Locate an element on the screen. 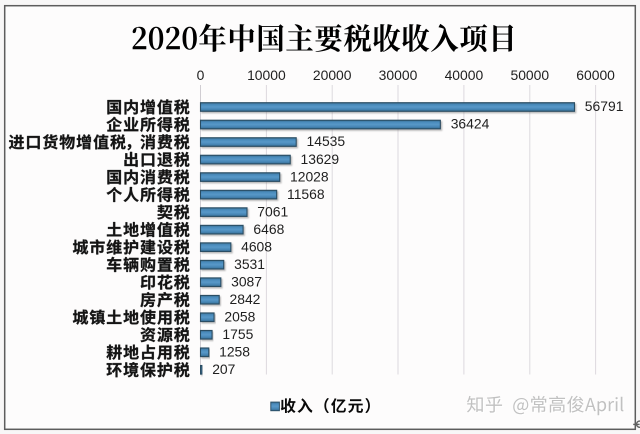  svg-text: 6468 is located at coordinates (268, 229).